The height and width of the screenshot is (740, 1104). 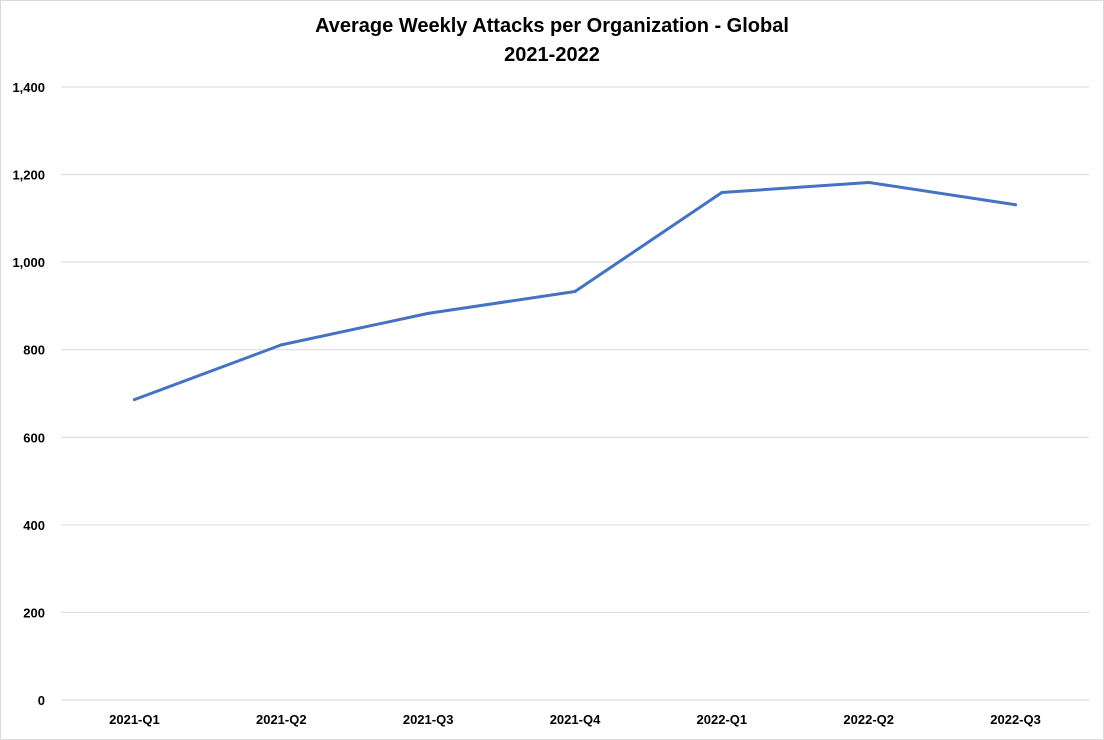 What do you see at coordinates (281, 719) in the screenshot?
I see `x-tick-label: 2021-Q2` at bounding box center [281, 719].